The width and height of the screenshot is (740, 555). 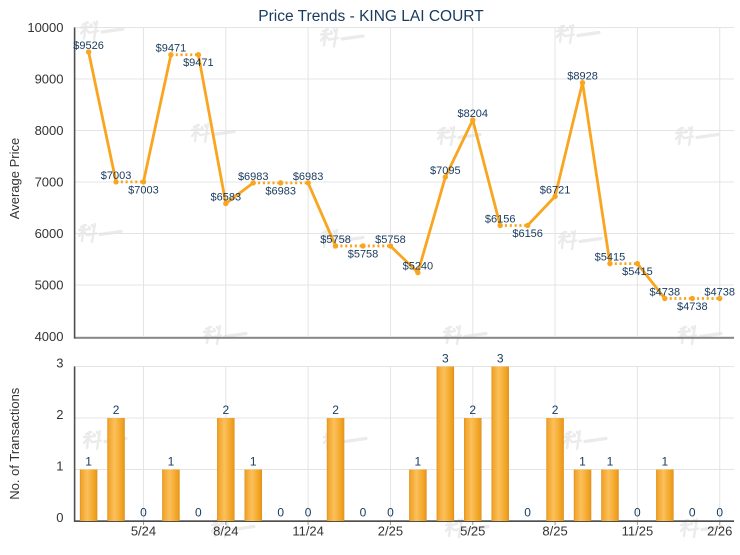 What do you see at coordinates (371, 16) in the screenshot?
I see `svg-text: Price Trends - KING LAI COURT` at bounding box center [371, 16].